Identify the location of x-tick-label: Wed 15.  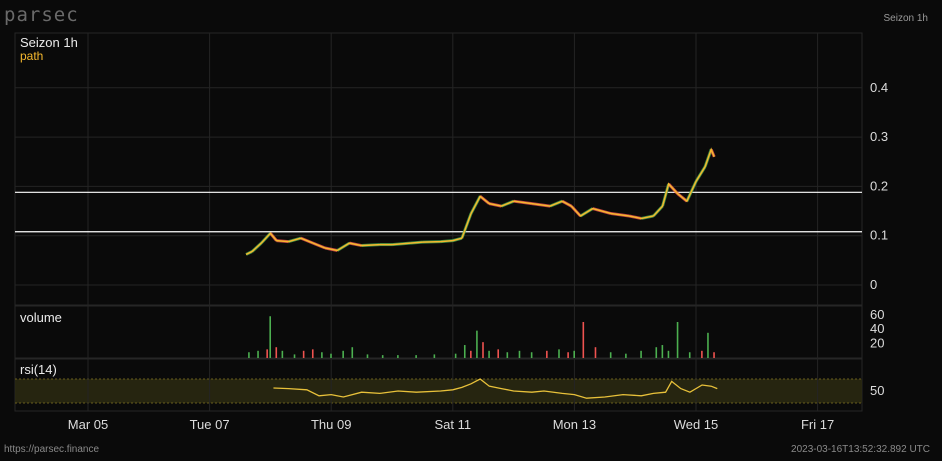
(696, 424).